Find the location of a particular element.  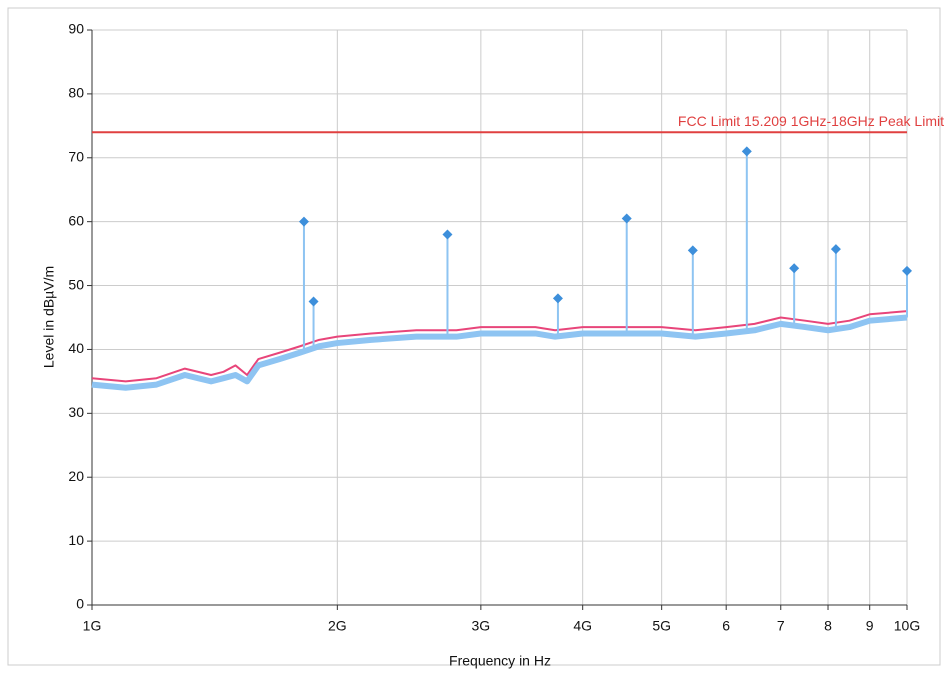

x-tick-label: 10G is located at coordinates (907, 626).